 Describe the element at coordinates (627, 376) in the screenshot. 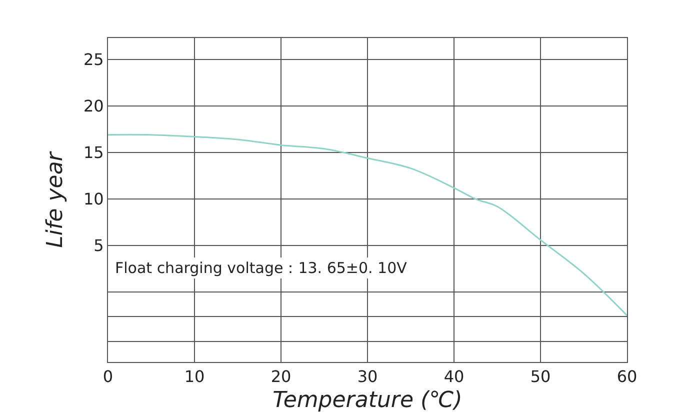

I see `x-tick-label: 60` at that location.